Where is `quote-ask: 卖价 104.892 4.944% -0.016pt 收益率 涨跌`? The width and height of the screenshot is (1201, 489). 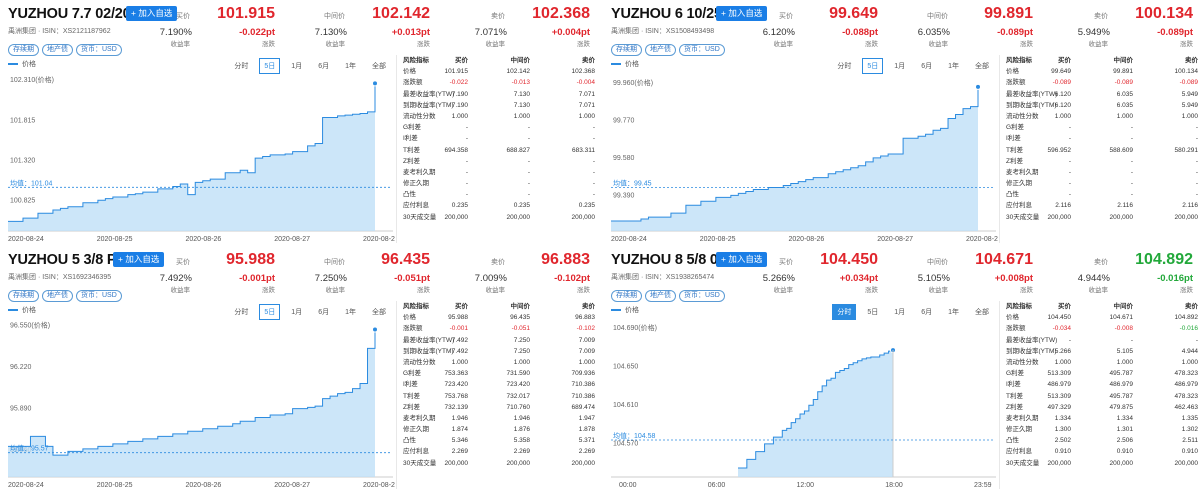 quote-ask: 卖价 104.892 4.944% -0.016pt 收益率 涨跌 is located at coordinates (1123, 271).